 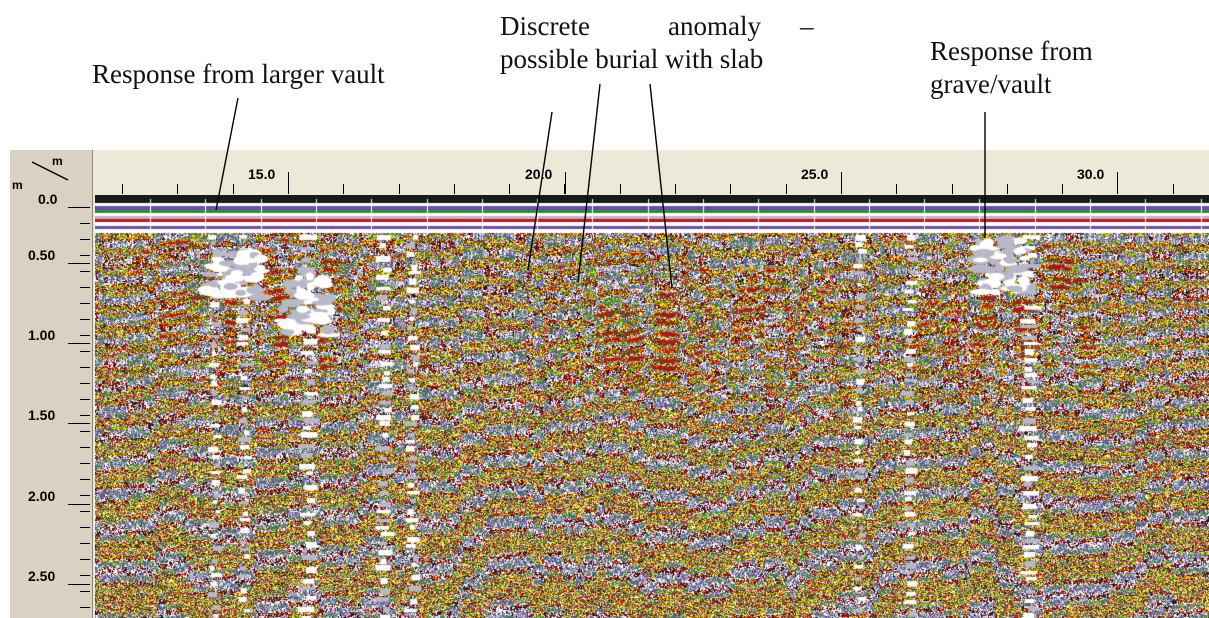 What do you see at coordinates (42, 255) in the screenshot?
I see `y-tick-label: 0.50` at bounding box center [42, 255].